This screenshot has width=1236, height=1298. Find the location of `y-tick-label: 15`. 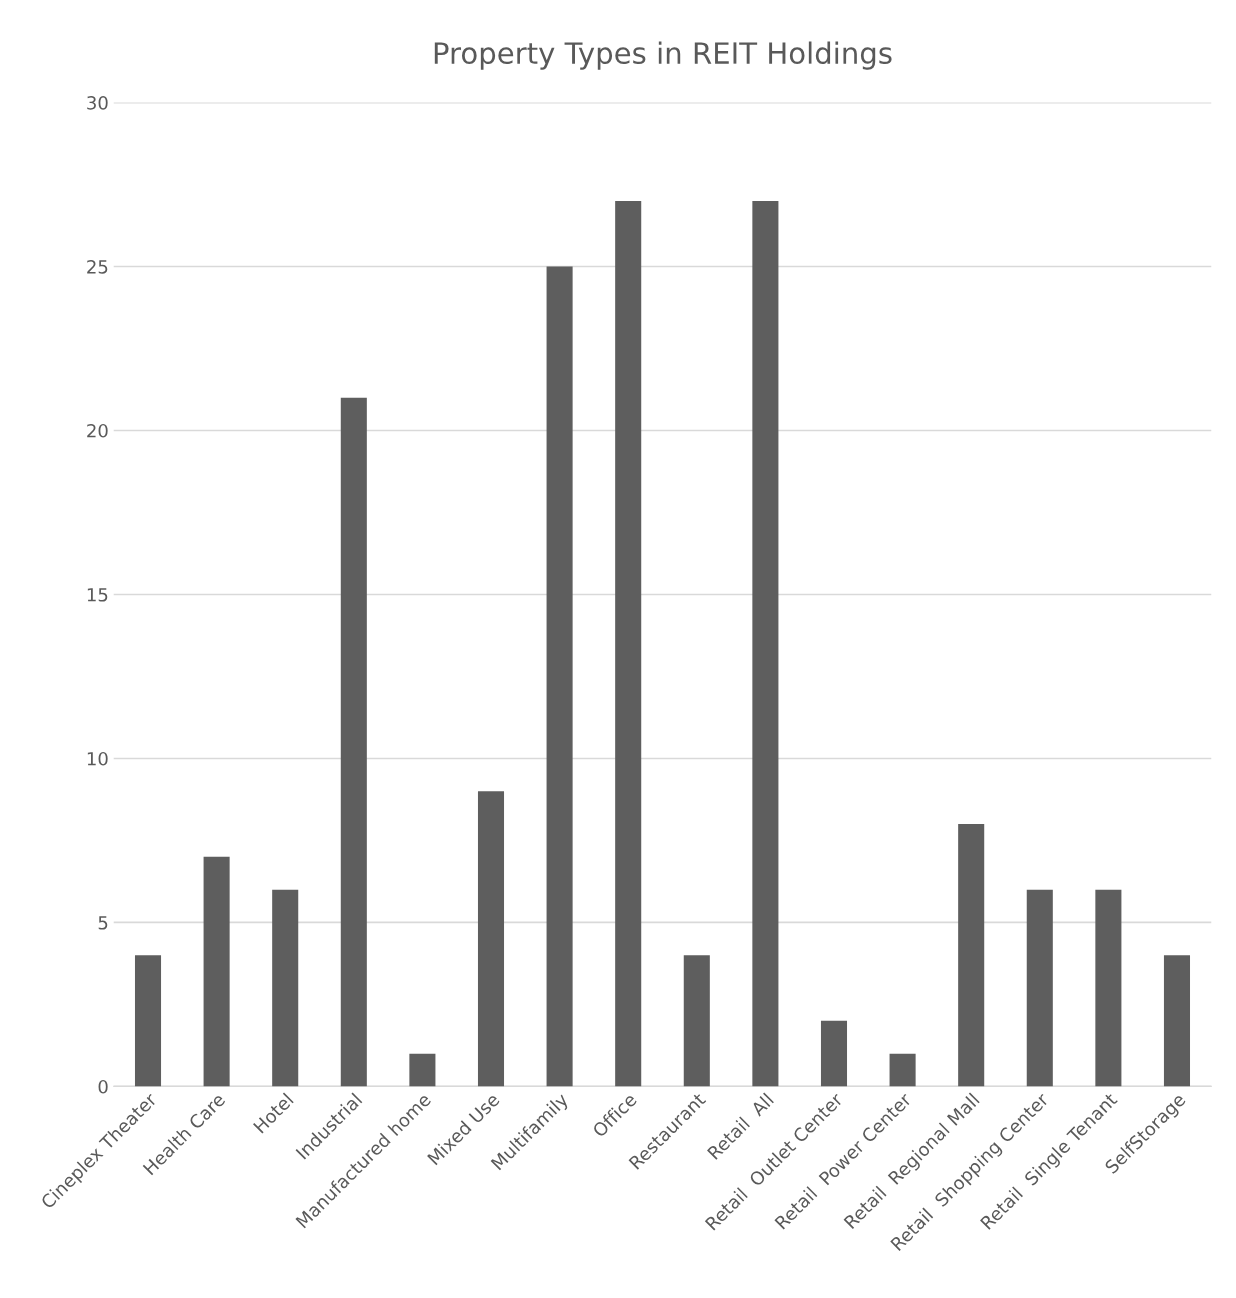

y-tick-label: 15 is located at coordinates (97, 595).